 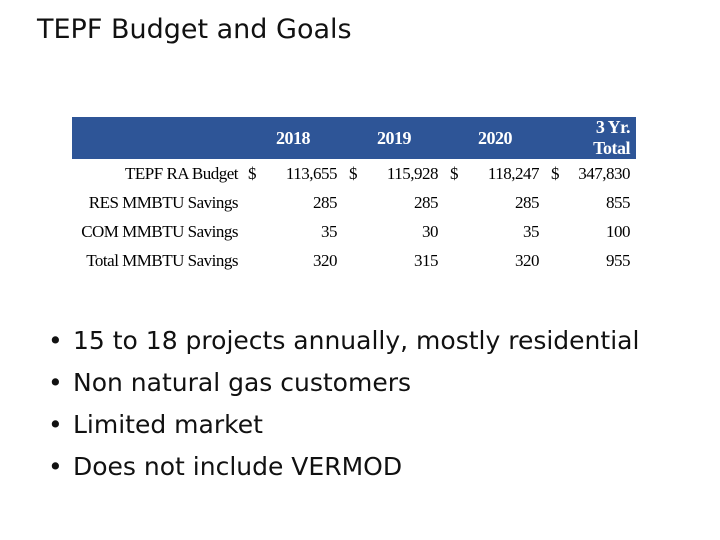 I want to click on table-row-res-mmbtu-savings: RES MMBTU Savings 285 285 285 855, so click(x=354, y=202).